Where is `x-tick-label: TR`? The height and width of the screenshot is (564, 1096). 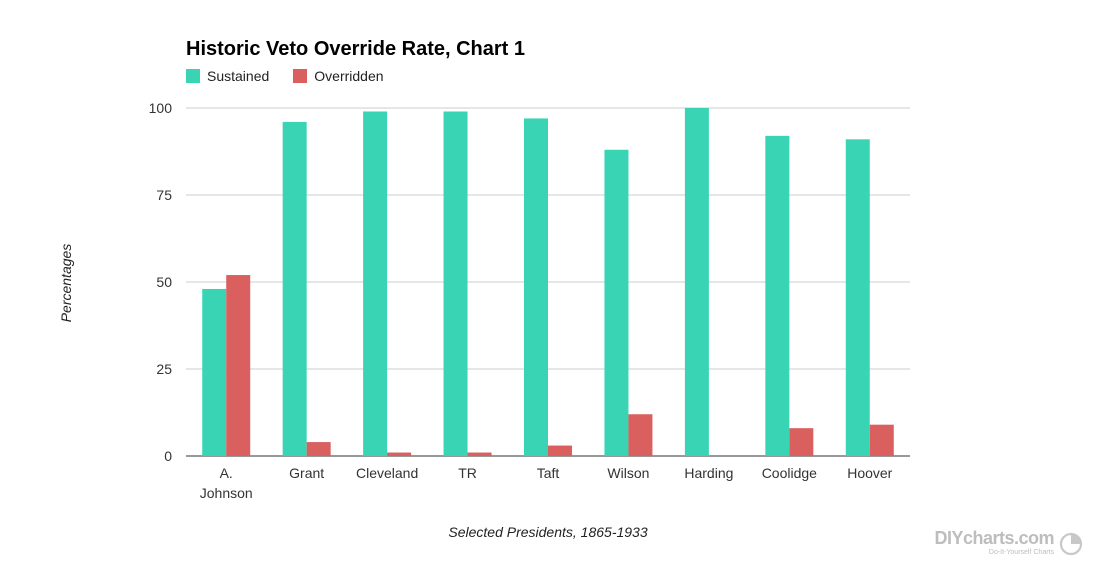 x-tick-label: TR is located at coordinates (467, 473).